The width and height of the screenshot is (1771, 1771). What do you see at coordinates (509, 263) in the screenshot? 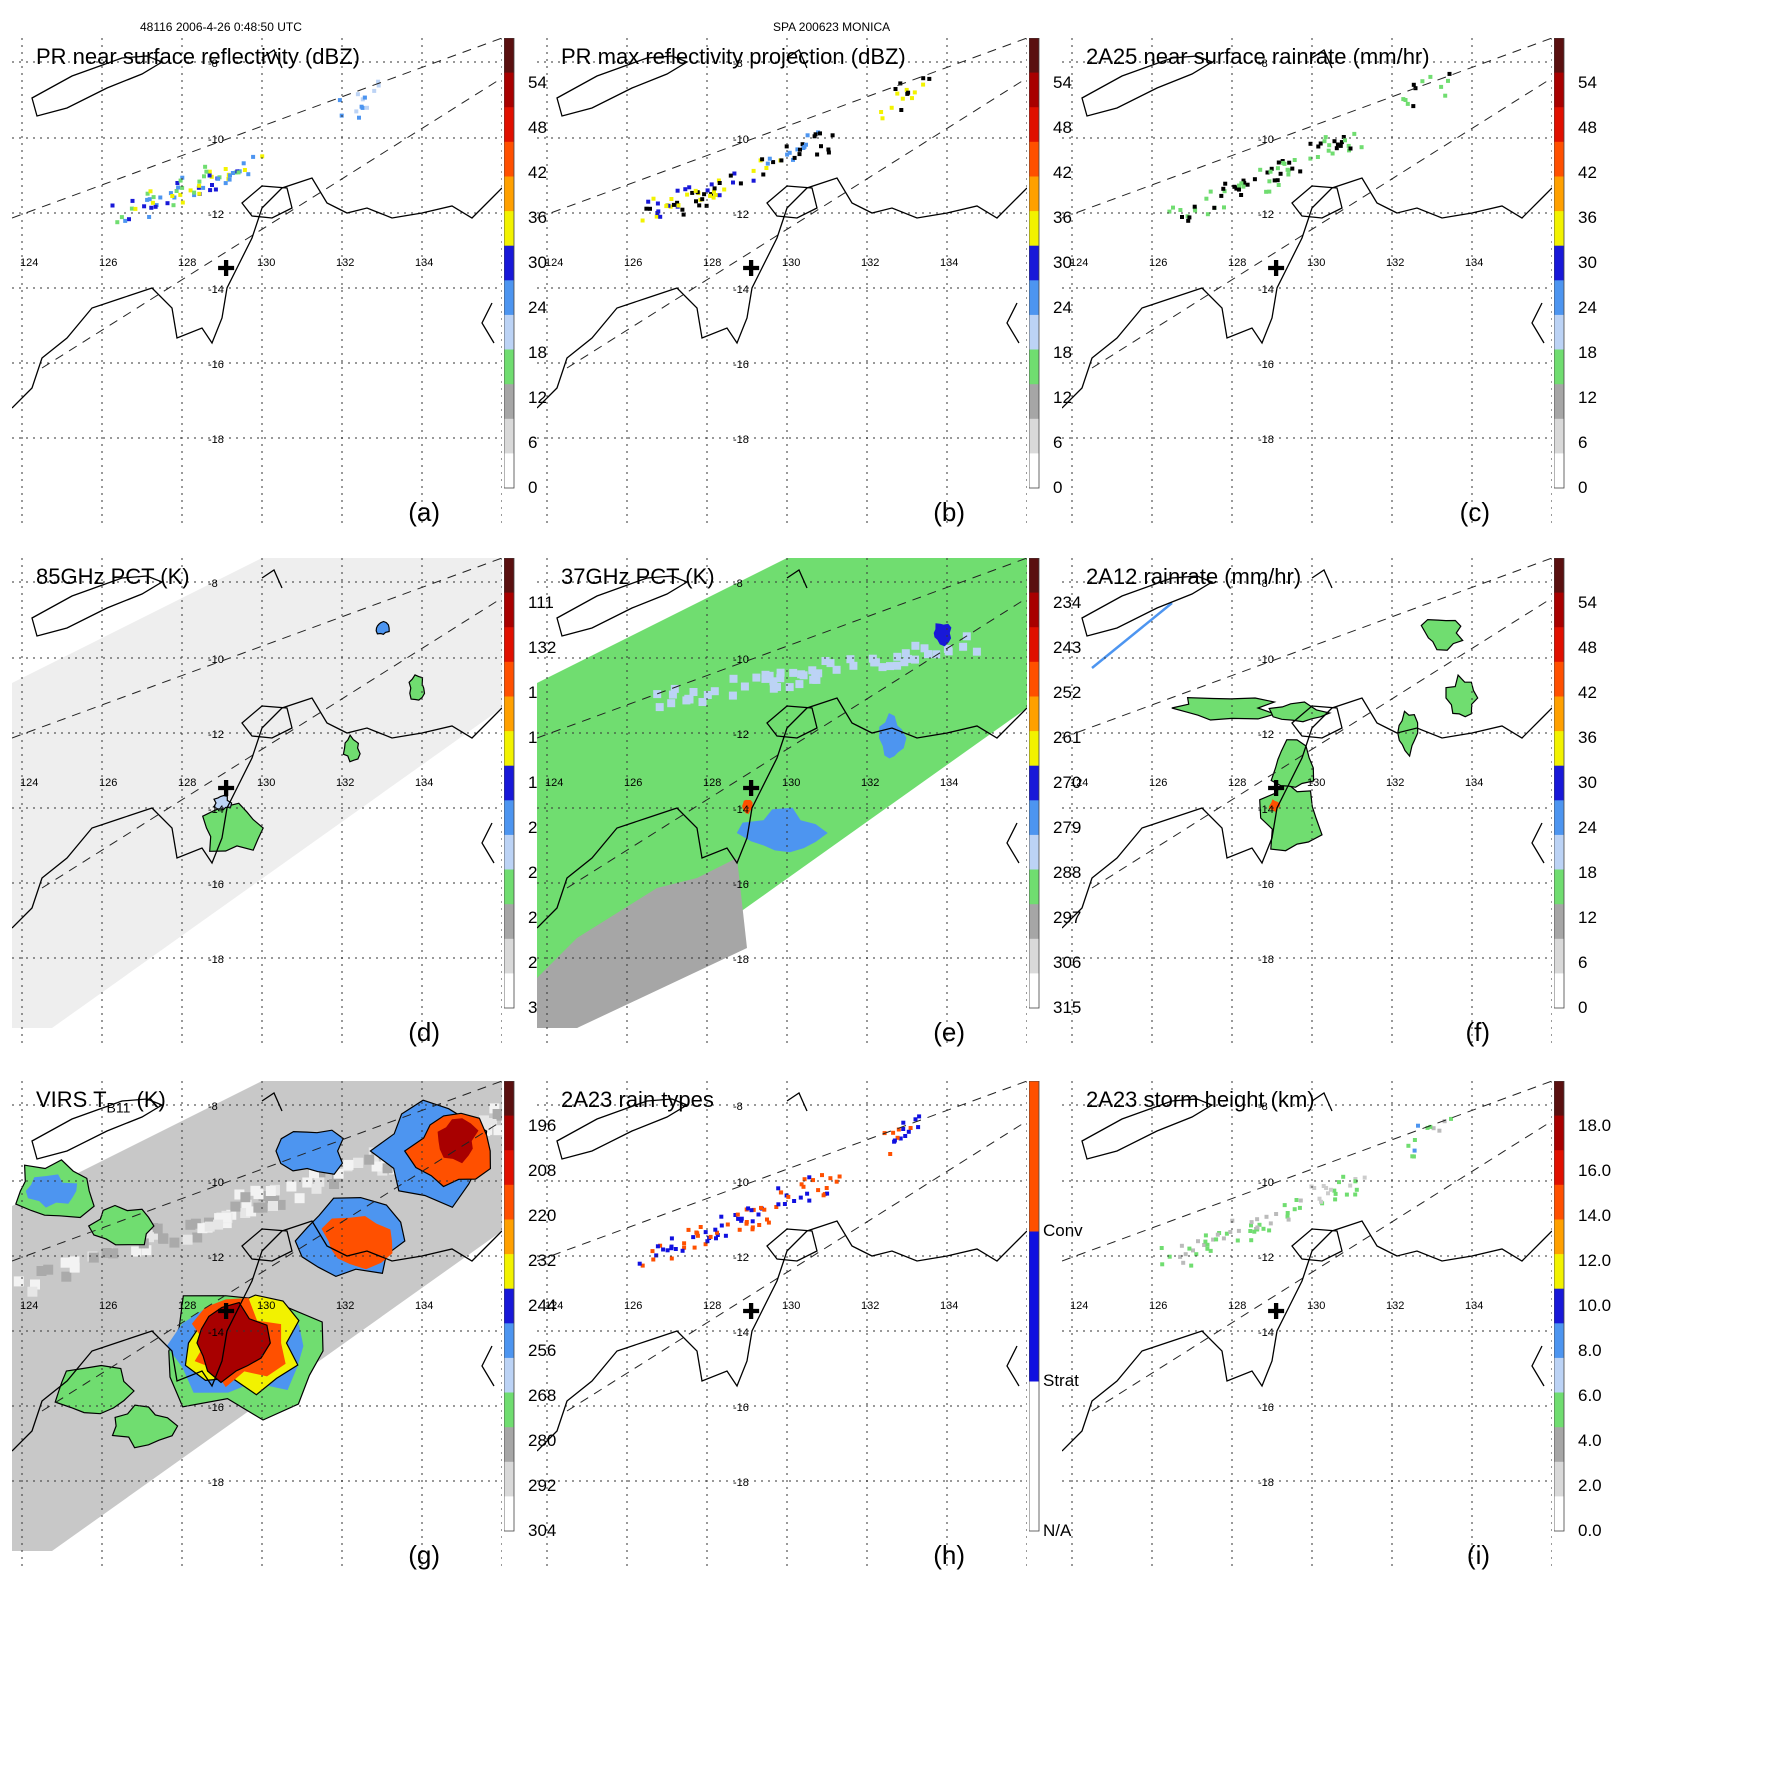
I see `colorbar-scale` at bounding box center [509, 263].